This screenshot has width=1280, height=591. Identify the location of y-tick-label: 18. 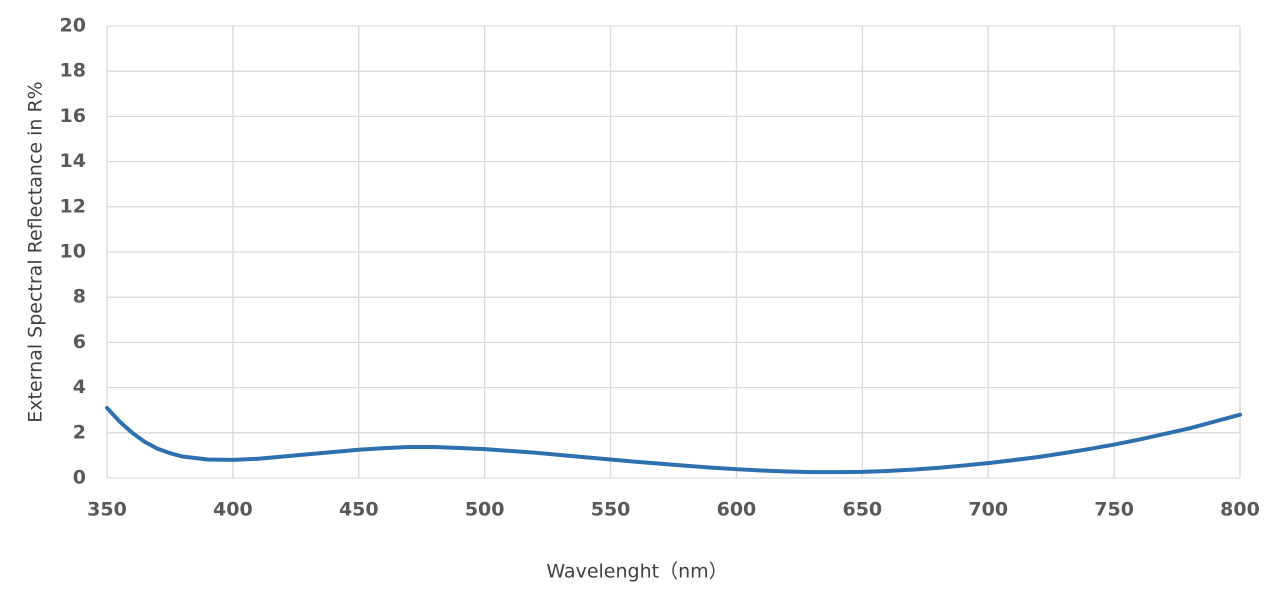
(73, 71).